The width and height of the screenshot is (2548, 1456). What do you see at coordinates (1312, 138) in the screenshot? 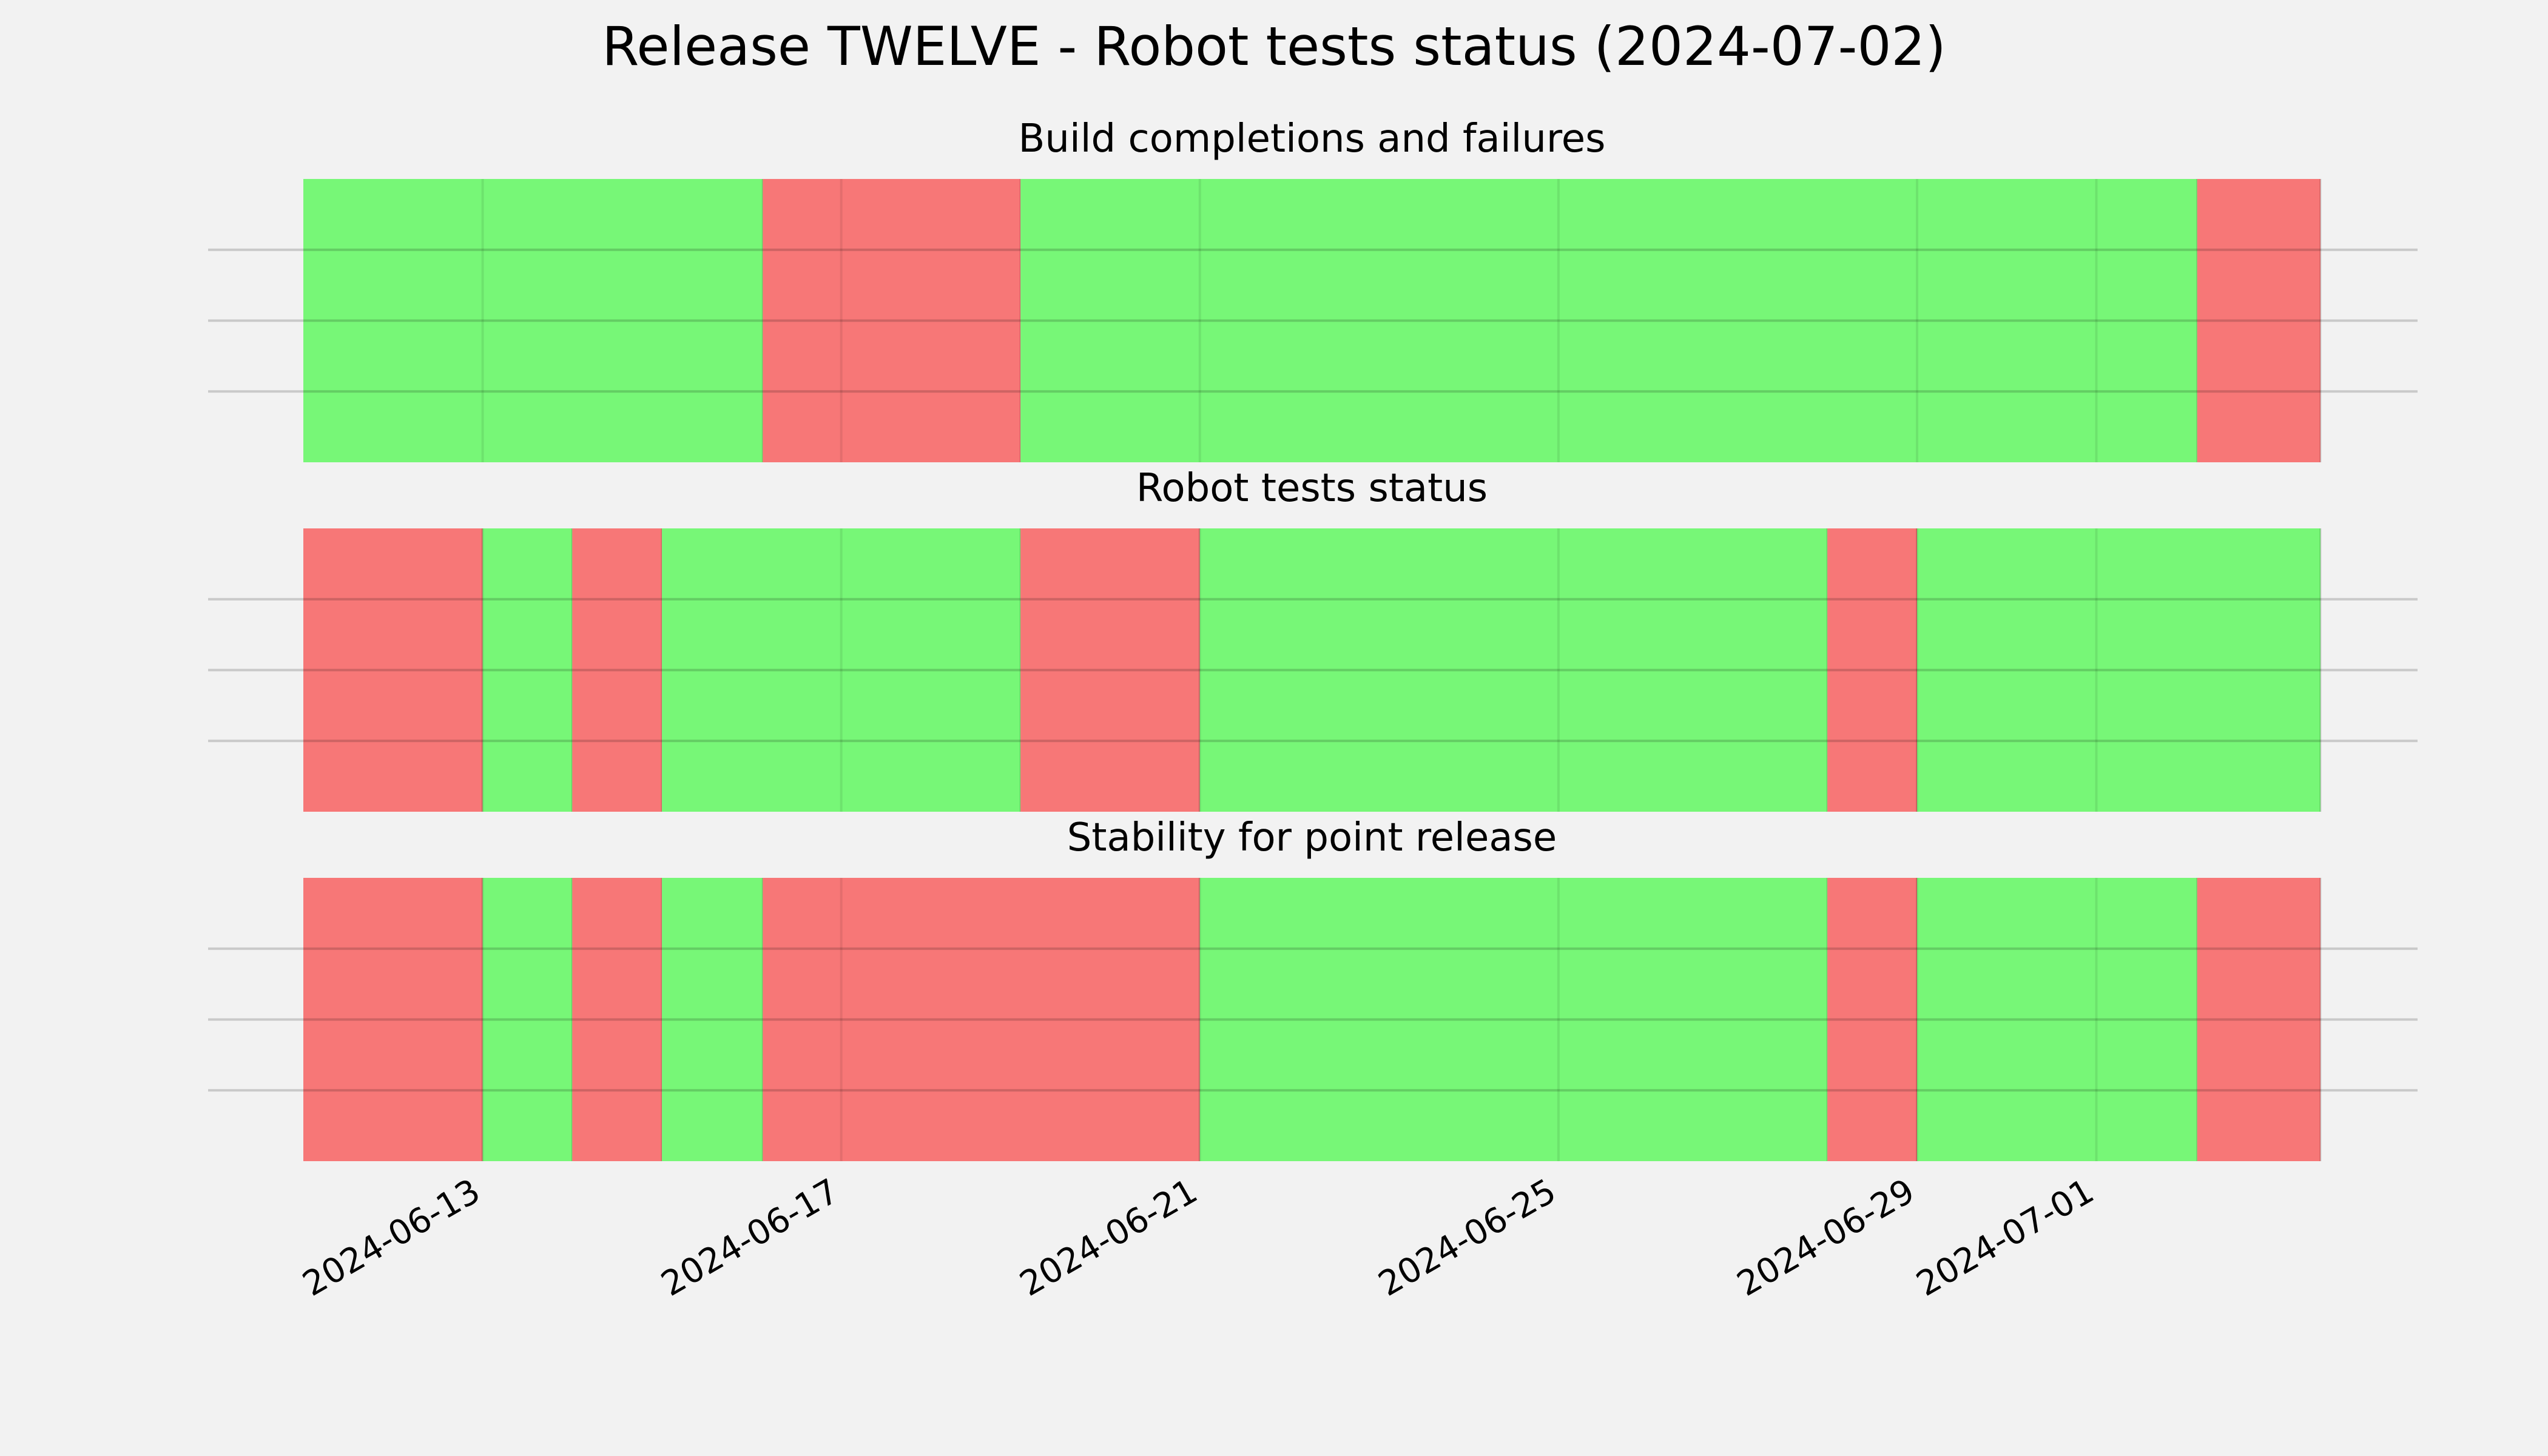
I see `panel-title: Build completions and failures` at bounding box center [1312, 138].